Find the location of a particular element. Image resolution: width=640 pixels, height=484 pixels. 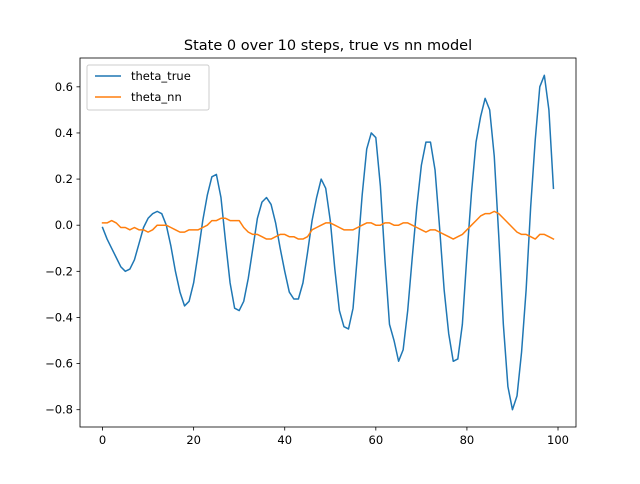

y-tick-label: 0.4 is located at coordinates (64, 133).